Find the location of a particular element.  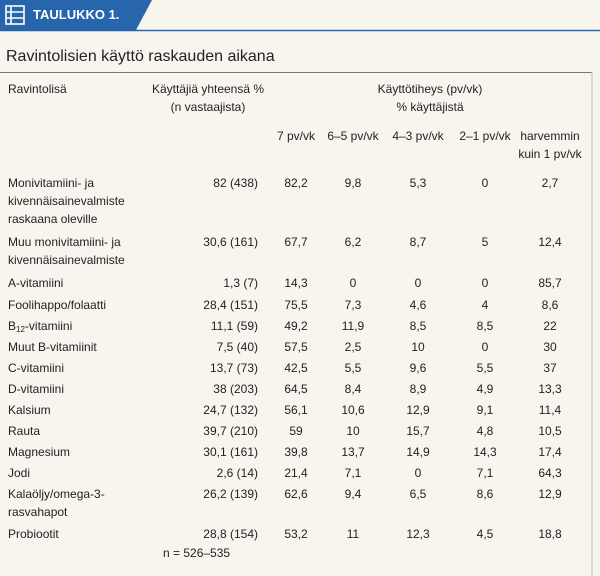

cell: 8,4 is located at coordinates (353, 389).